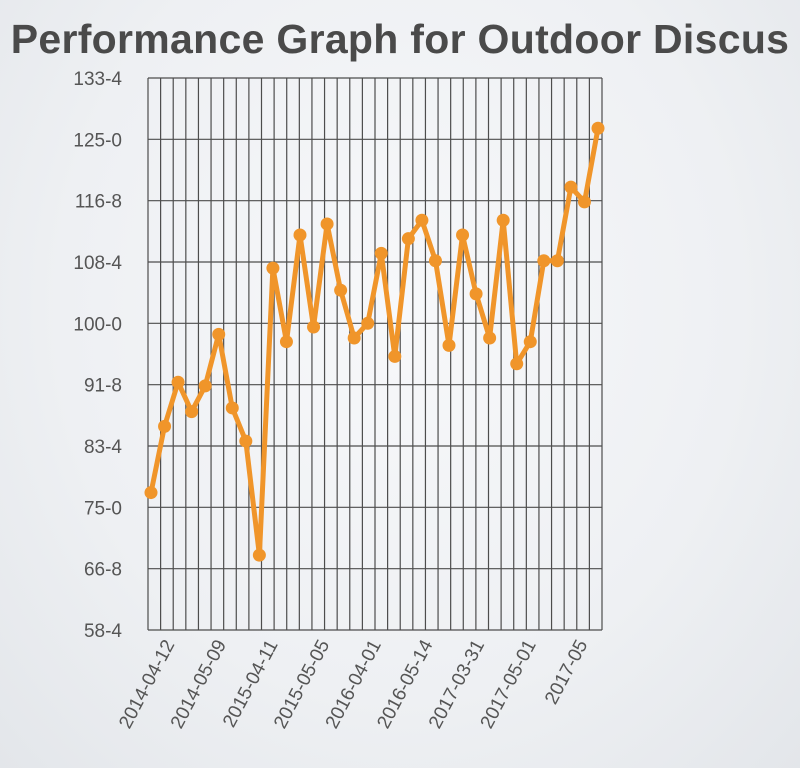 This screenshot has width=800, height=768. Describe the element at coordinates (566, 671) in the screenshot. I see `x-tick-label: 2017-05` at that location.